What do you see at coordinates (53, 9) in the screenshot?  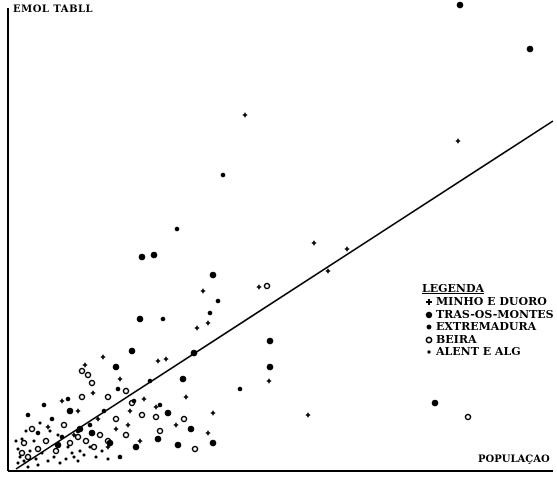 I see `y-axis-label: EMOL TABLL` at bounding box center [53, 9].